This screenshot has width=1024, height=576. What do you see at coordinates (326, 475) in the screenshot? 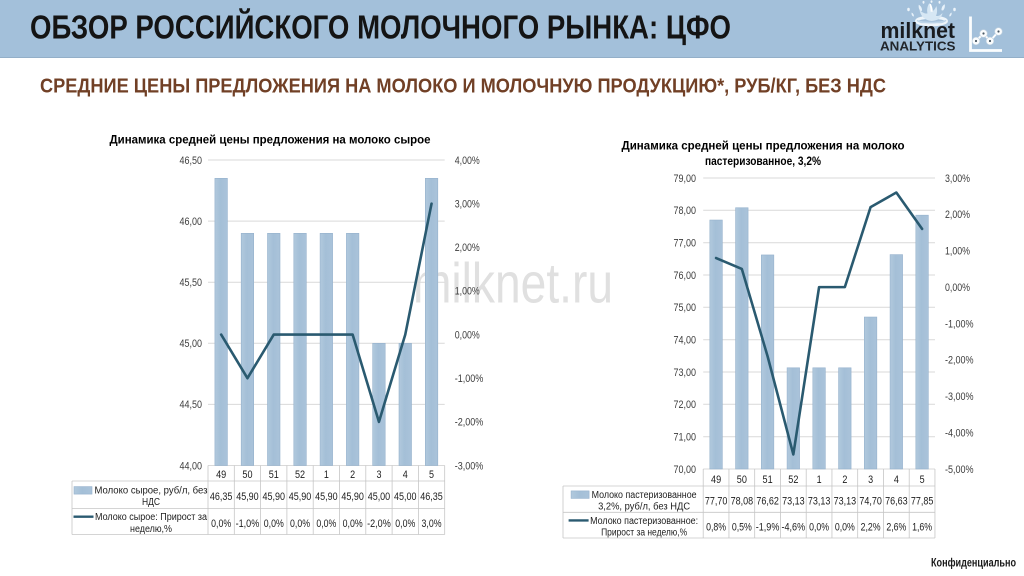
I see `svg-text: 1` at bounding box center [326, 475].